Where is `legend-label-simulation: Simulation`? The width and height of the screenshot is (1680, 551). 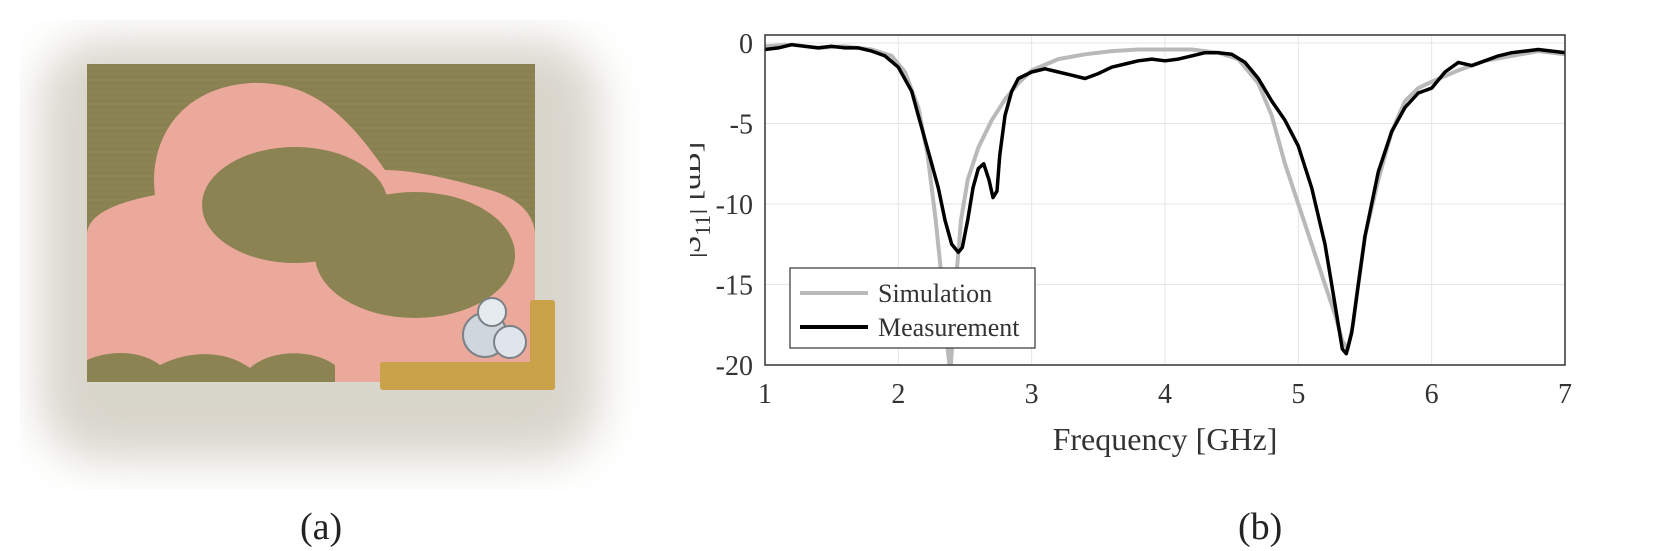
legend-label-simulation: Simulation is located at coordinates (935, 293).